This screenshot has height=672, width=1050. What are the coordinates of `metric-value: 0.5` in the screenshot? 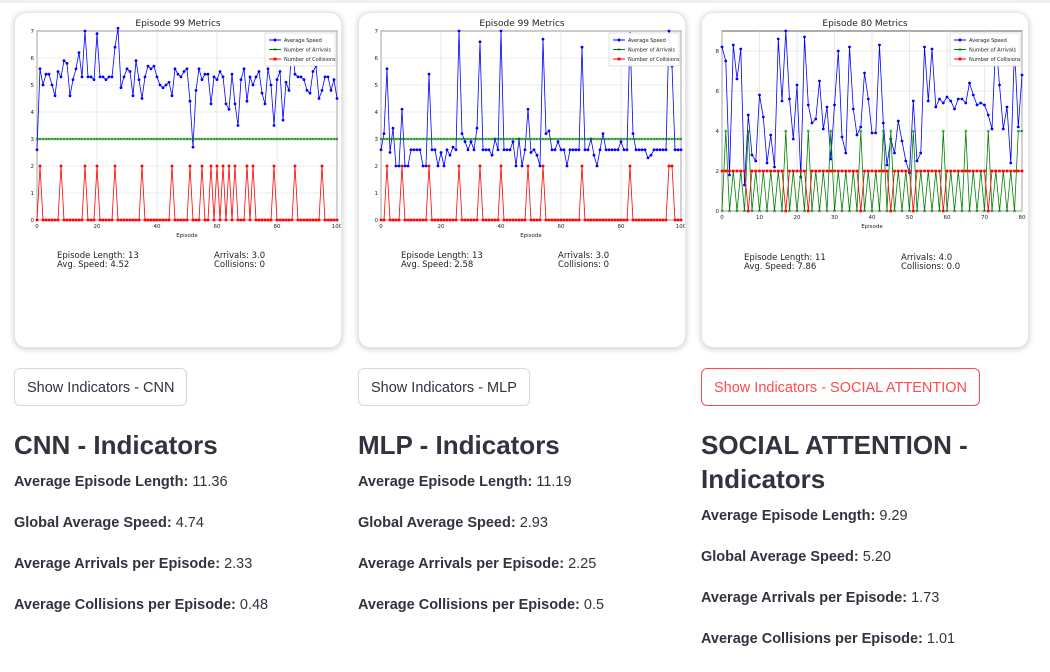 It's located at (594, 605).